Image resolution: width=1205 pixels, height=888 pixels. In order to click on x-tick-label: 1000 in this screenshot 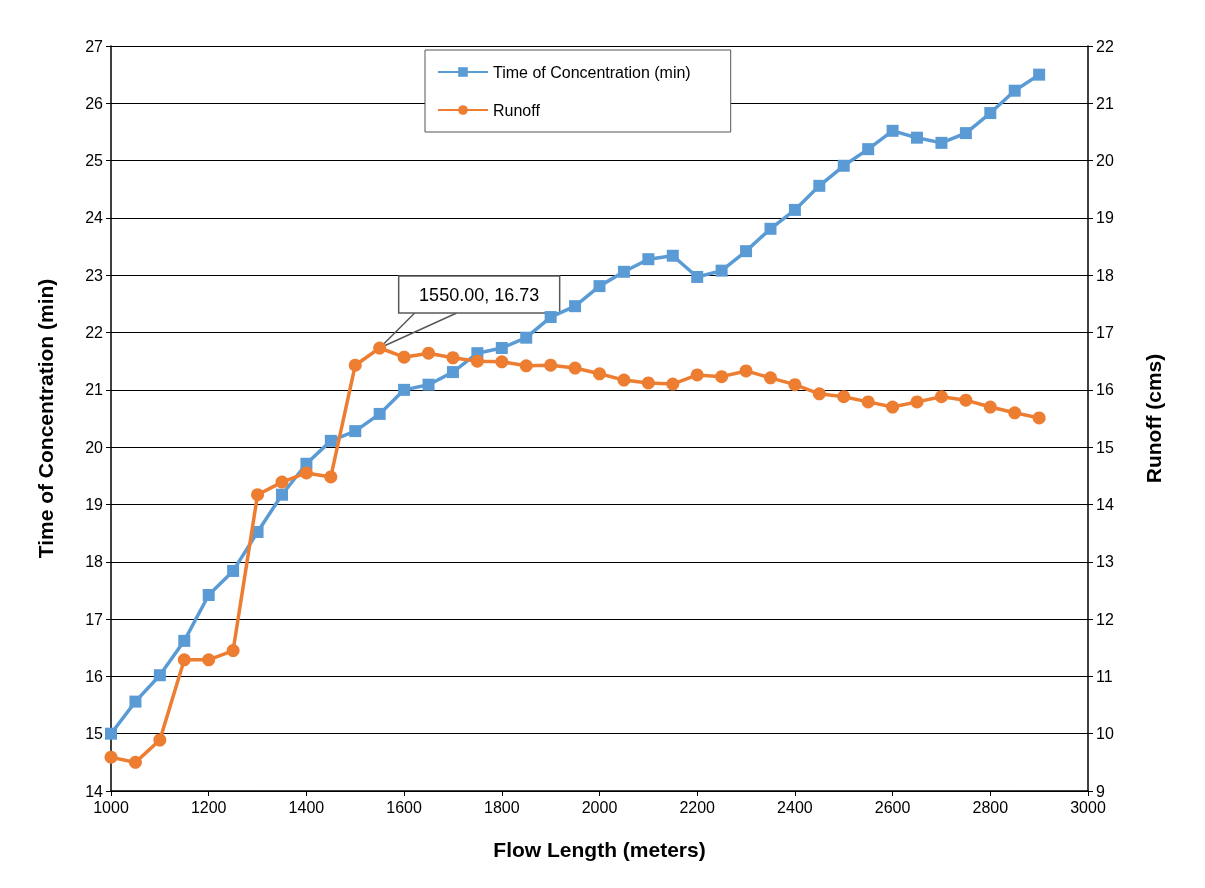, I will do `click(111, 807)`.